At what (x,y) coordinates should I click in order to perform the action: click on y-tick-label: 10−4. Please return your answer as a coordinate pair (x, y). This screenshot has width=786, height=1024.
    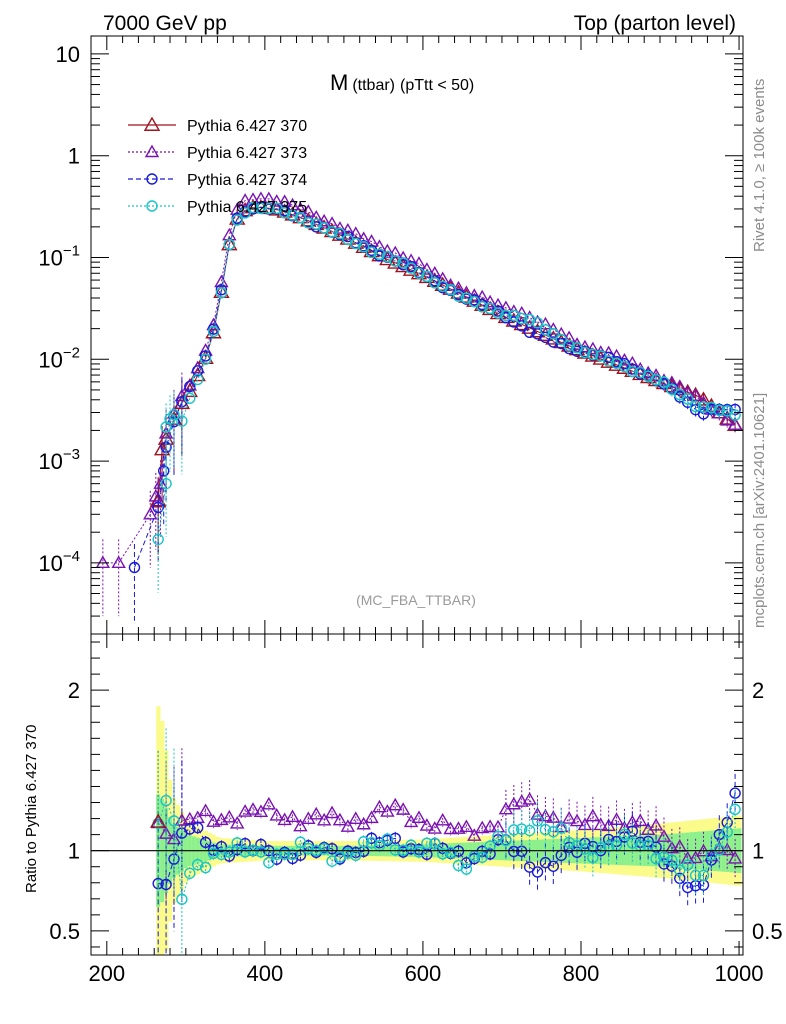
    Looking at the image, I should click on (59, 562).